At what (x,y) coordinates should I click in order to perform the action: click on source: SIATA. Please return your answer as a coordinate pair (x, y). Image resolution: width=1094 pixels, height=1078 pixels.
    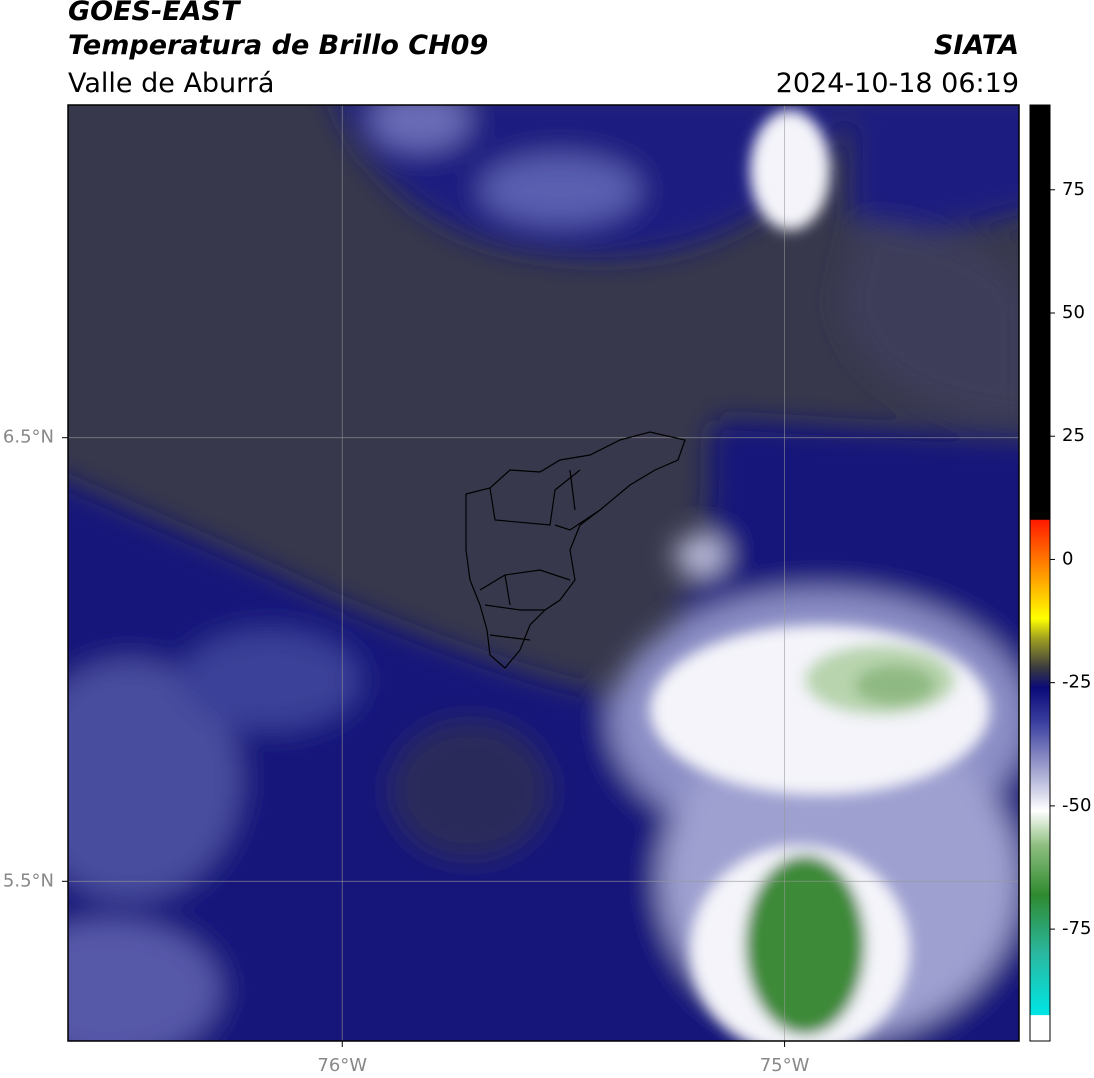
    Looking at the image, I should click on (976, 45).